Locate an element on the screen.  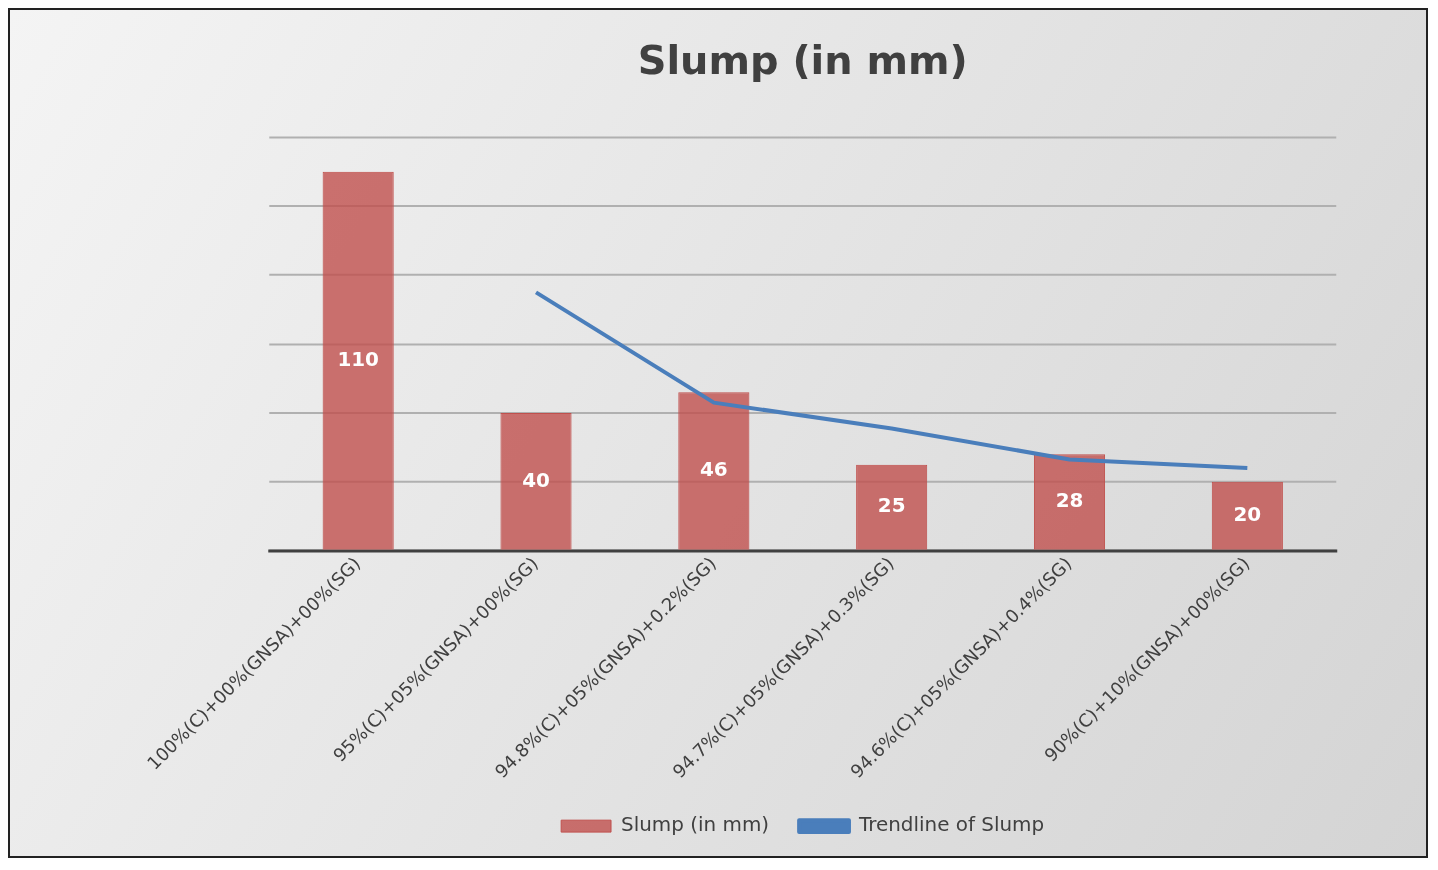
chart-title: Slump (in mm) is located at coordinates (802, 60).